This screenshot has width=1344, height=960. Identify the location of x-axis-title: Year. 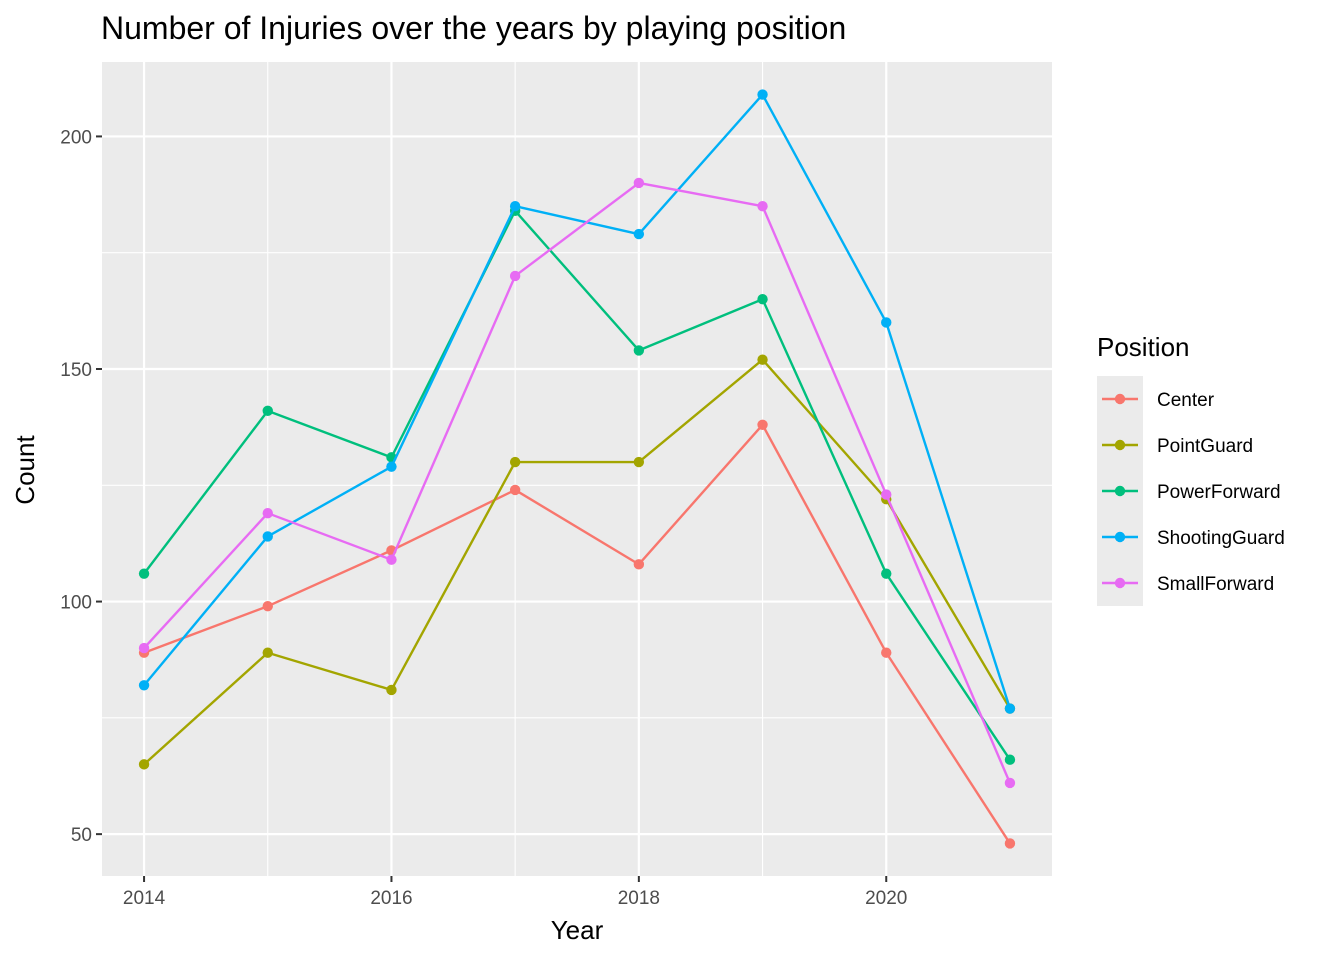
(577, 930).